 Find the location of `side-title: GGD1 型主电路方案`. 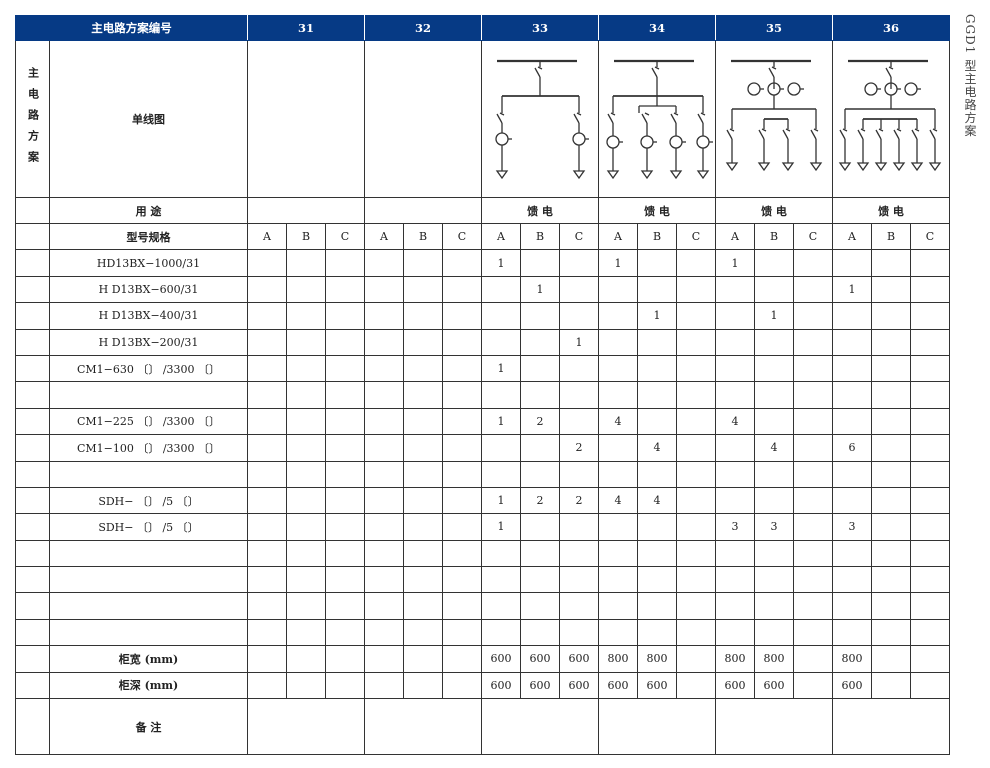

side-title: GGD1 型主电路方案 is located at coordinates (970, 76).